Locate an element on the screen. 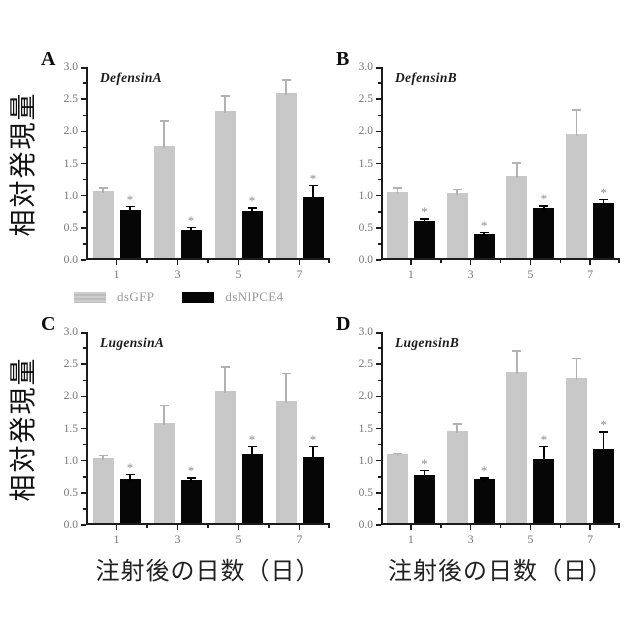 This screenshot has width=640, height=640. bar-dsNlPCE4-day7 is located at coordinates (604, 486).